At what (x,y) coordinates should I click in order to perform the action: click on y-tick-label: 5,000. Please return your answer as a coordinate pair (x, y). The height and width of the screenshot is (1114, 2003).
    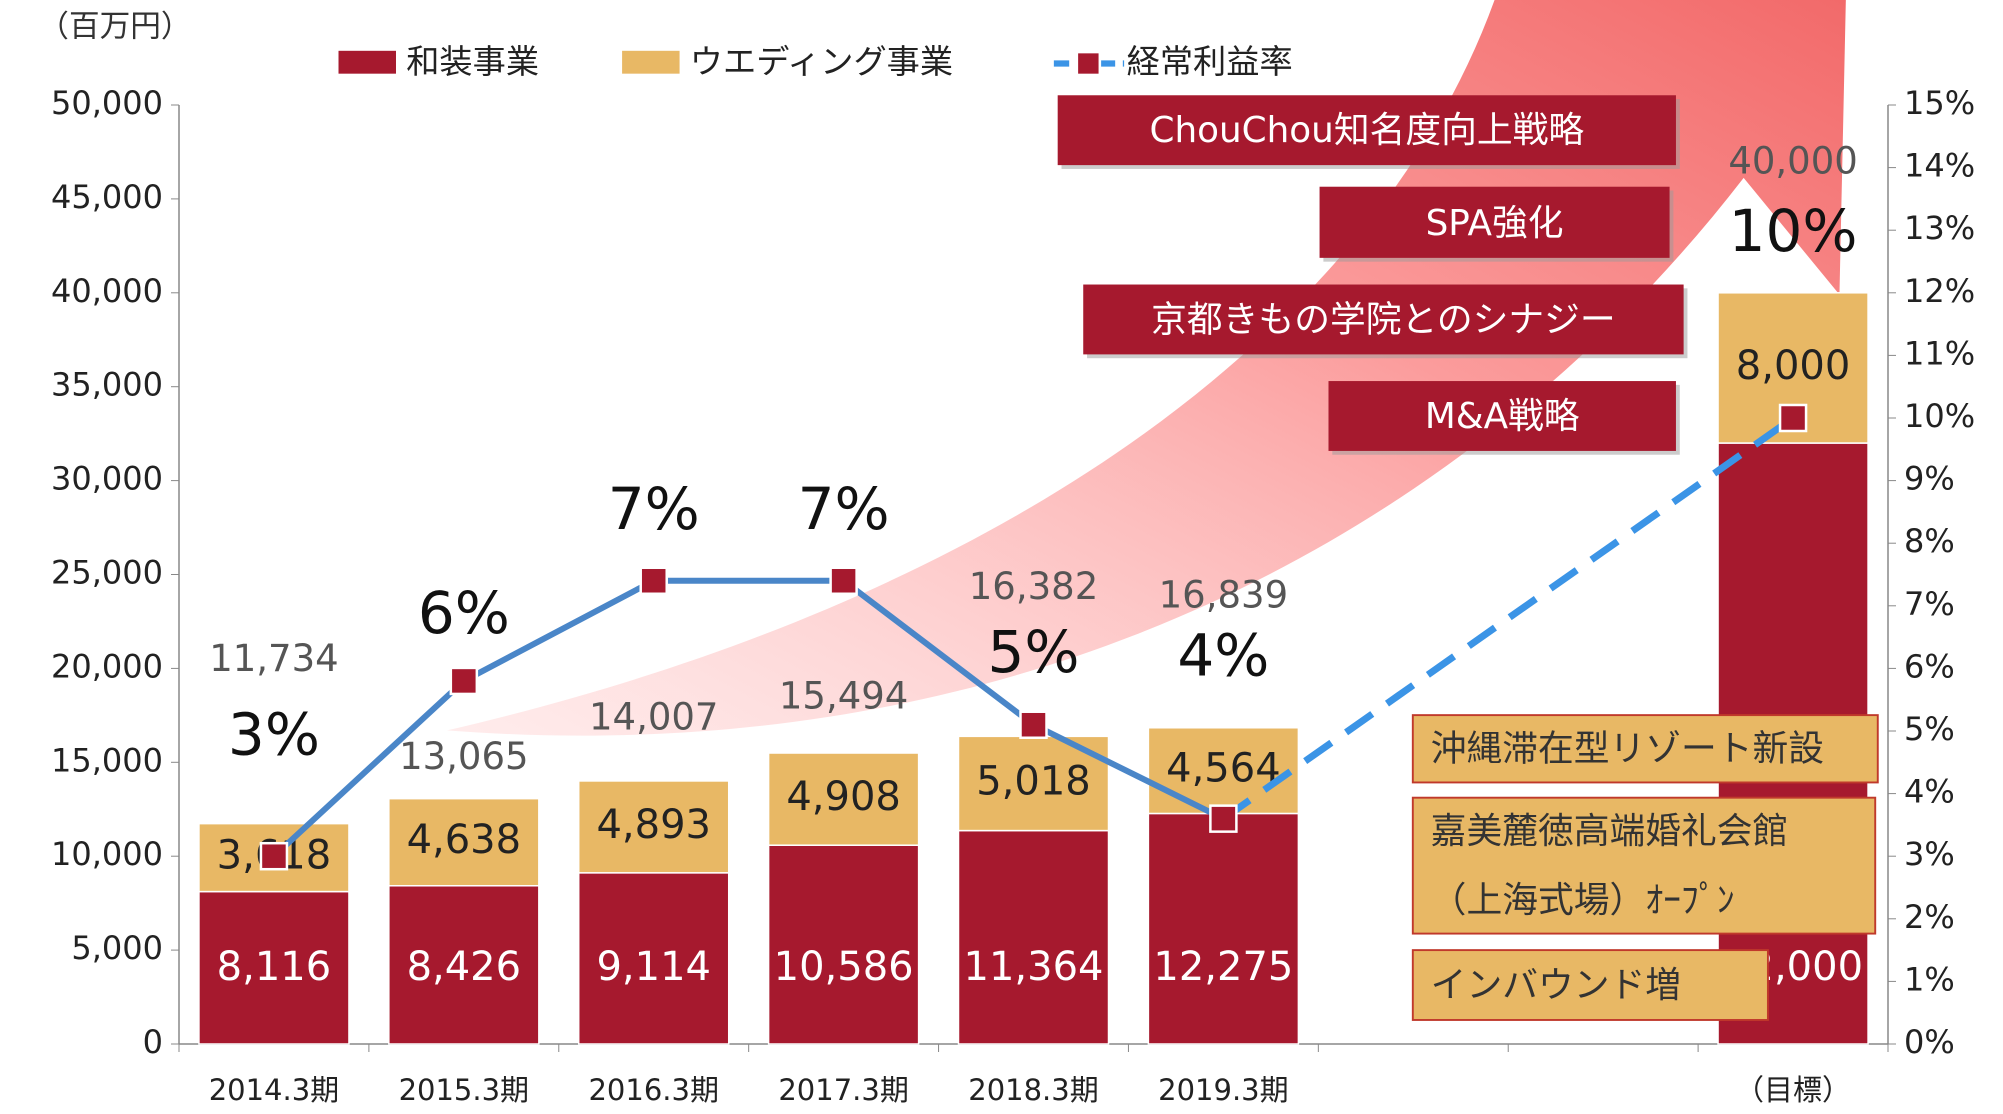
    Looking at the image, I should click on (117, 948).